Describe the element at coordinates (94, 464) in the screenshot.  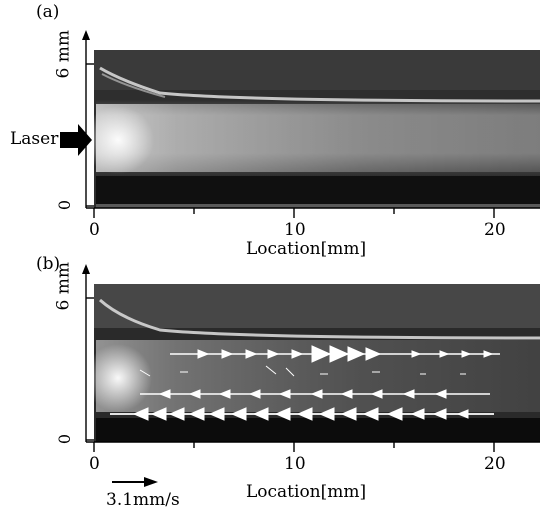
I see `panel-b-x-tick-0: 0` at that location.